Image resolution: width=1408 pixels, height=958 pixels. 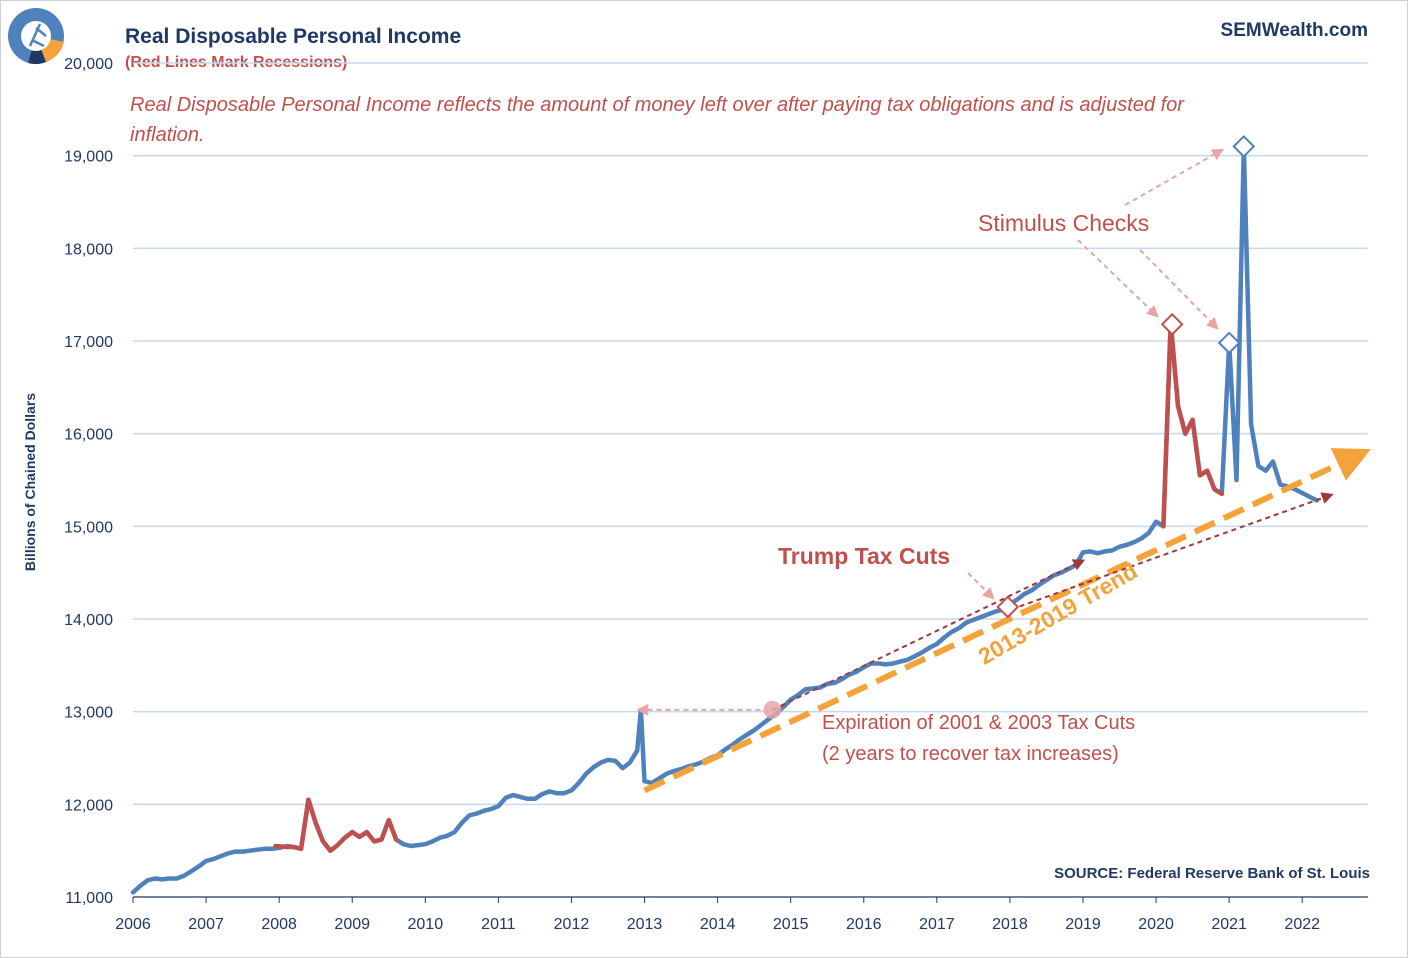 I want to click on y-tick-label: 14,000, so click(x=88, y=620).